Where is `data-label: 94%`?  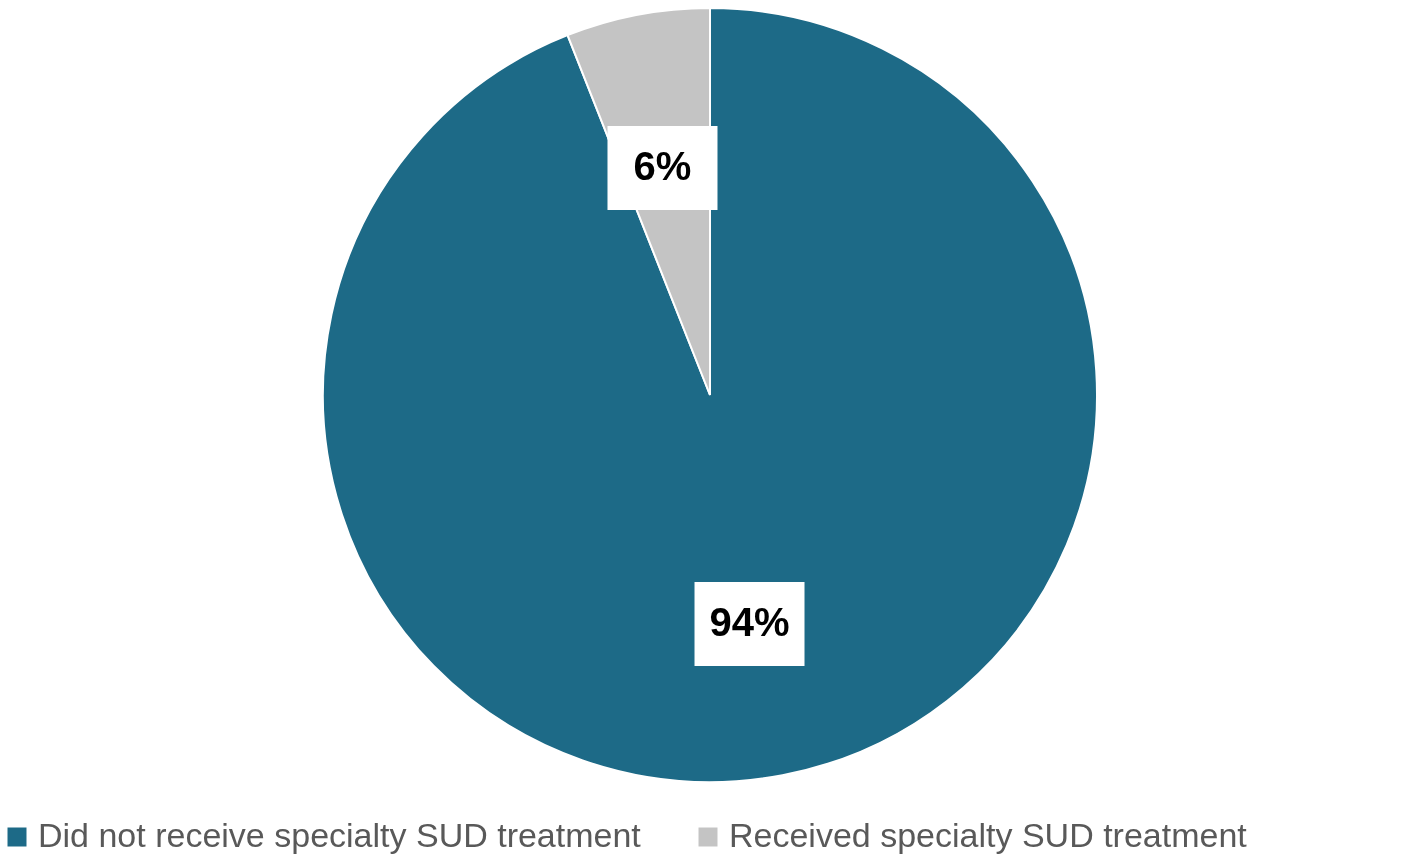
data-label: 94% is located at coordinates (749, 622).